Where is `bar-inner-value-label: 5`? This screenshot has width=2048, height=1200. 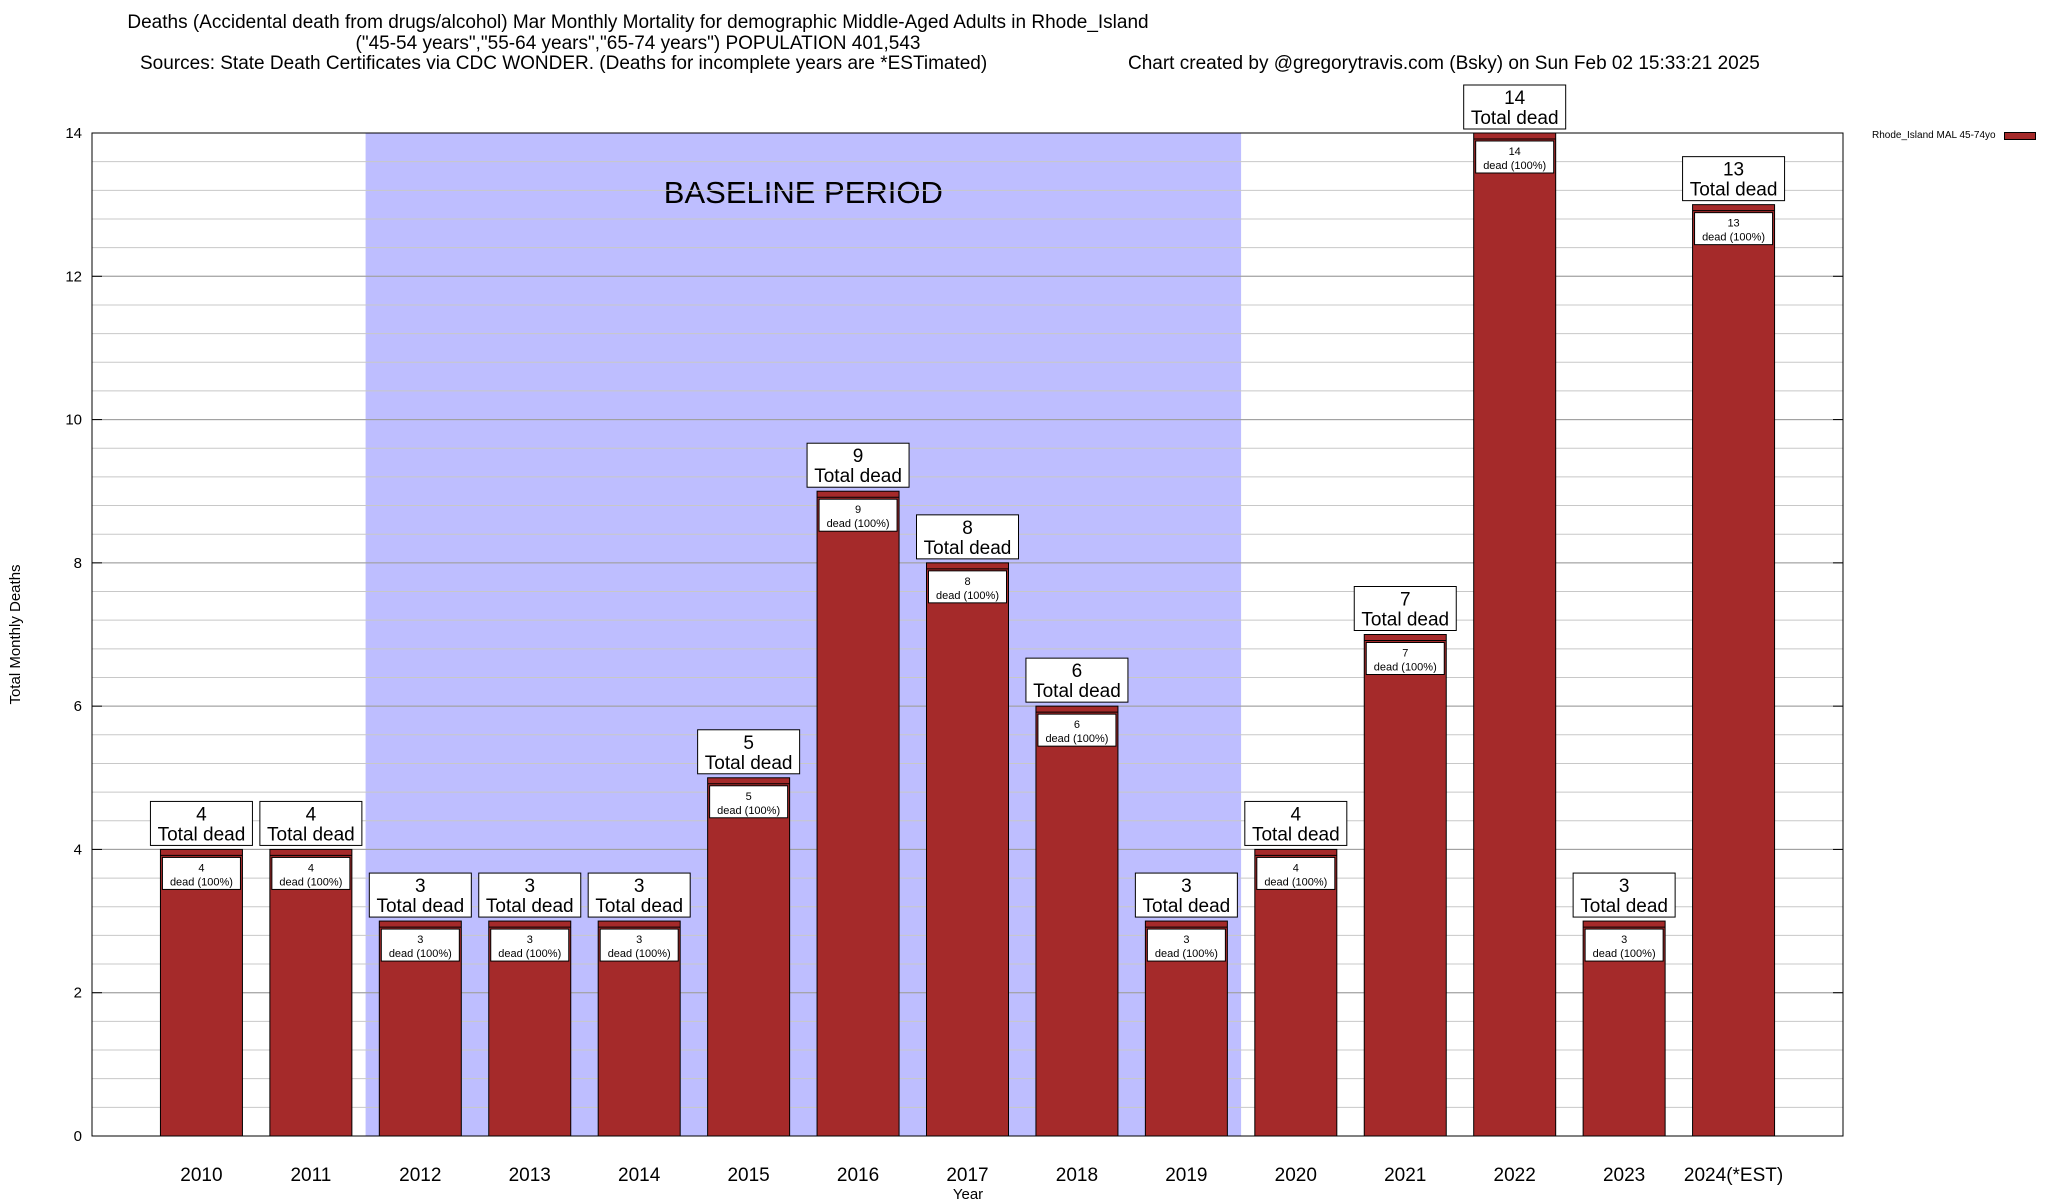 bar-inner-value-label: 5 is located at coordinates (749, 797).